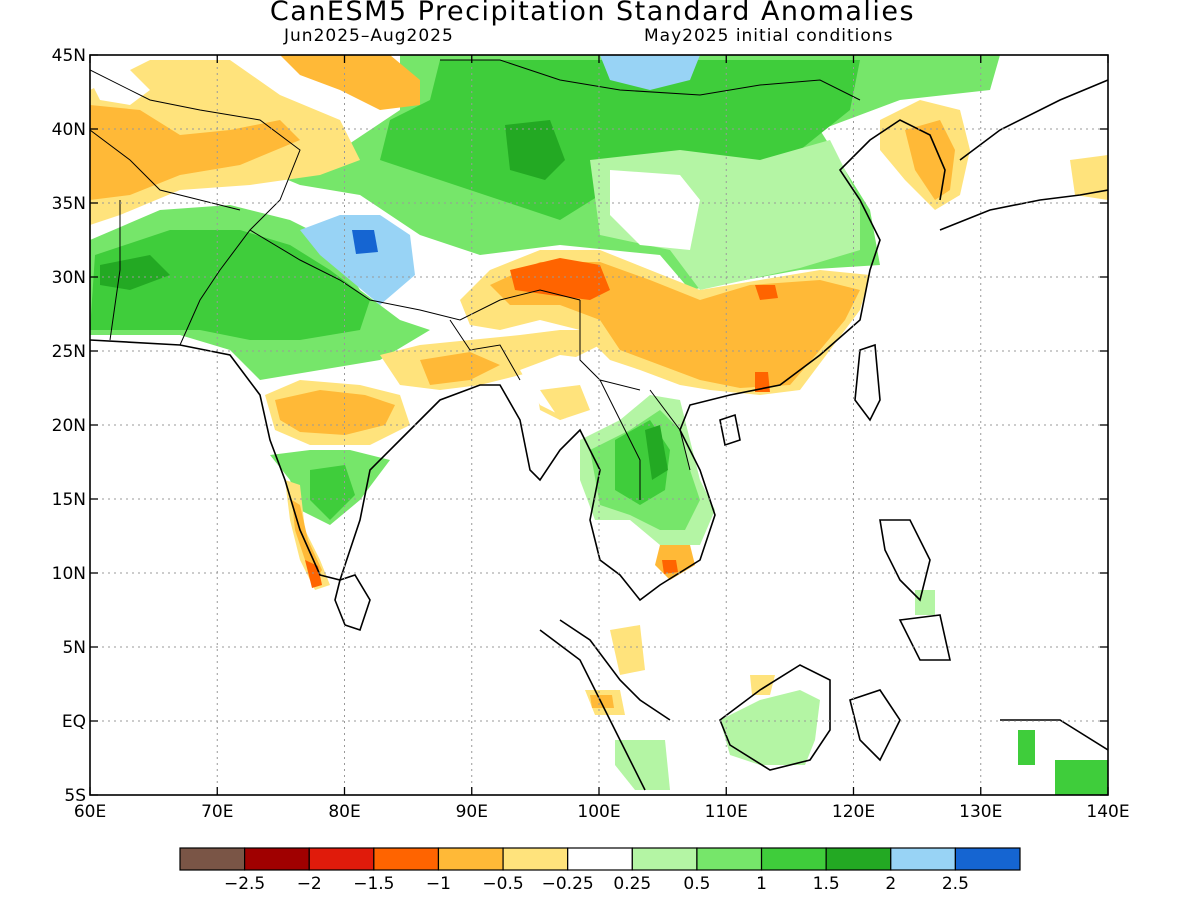 This screenshot has width=1200, height=900. I want to click on lat-label: 5S, so click(75, 796).